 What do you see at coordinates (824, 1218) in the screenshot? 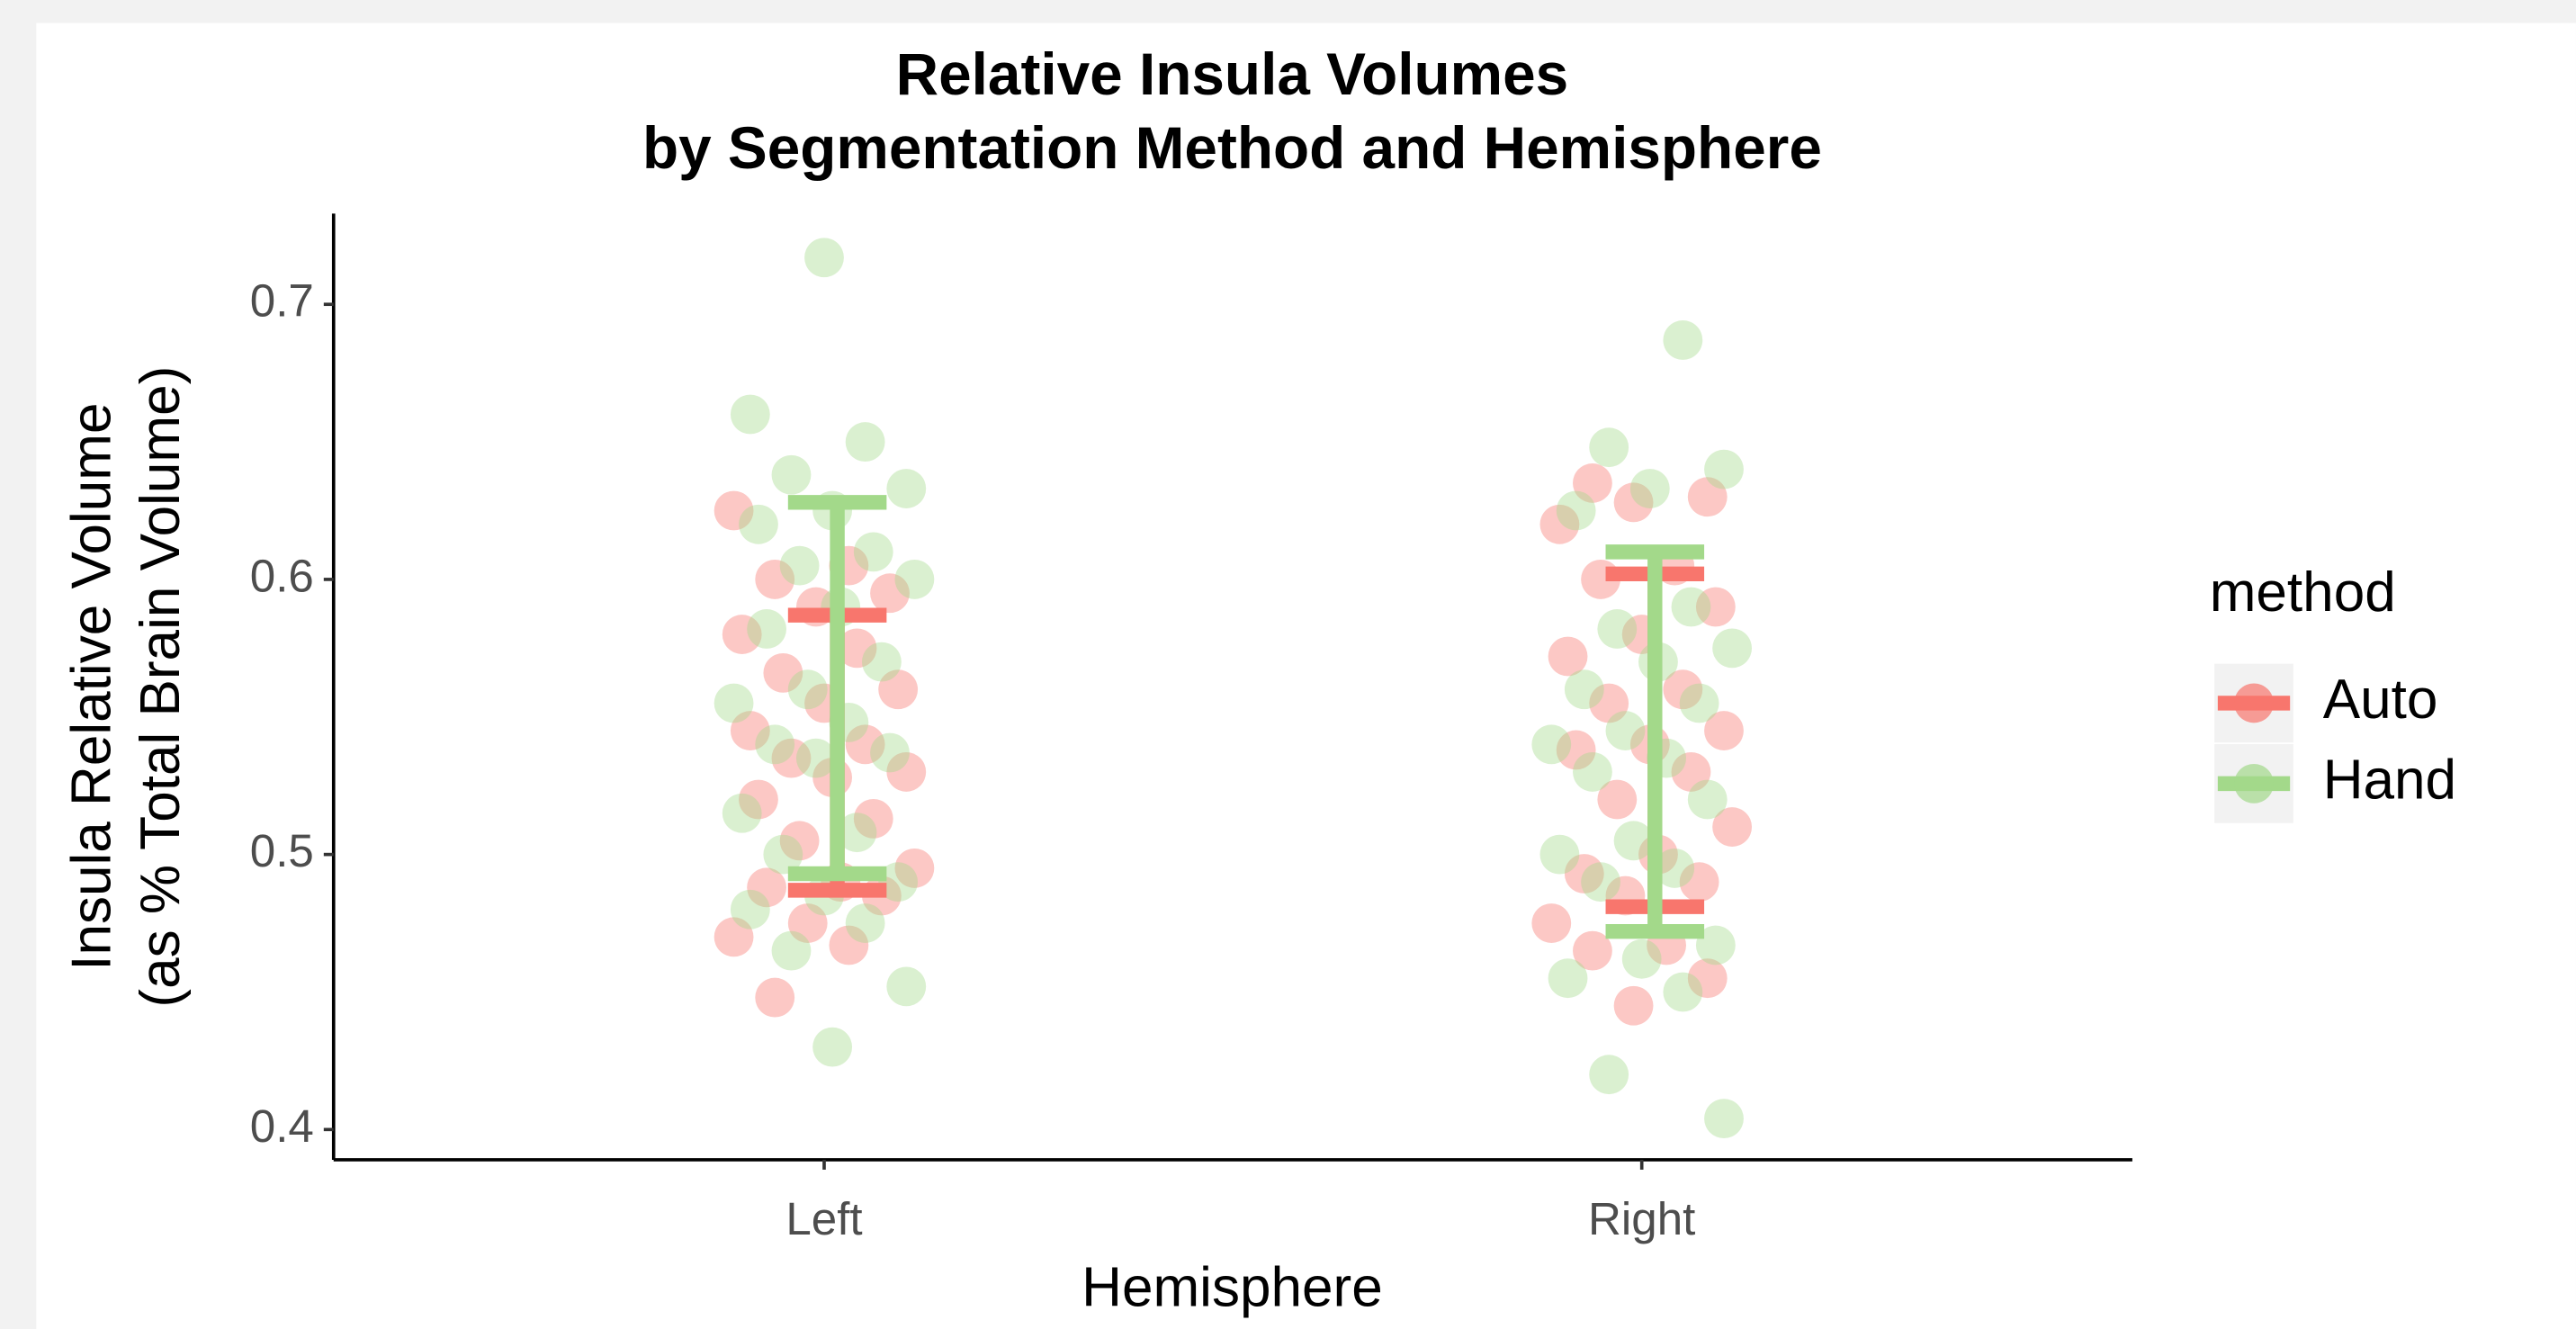
I see `x-tick-label: Left` at bounding box center [824, 1218].